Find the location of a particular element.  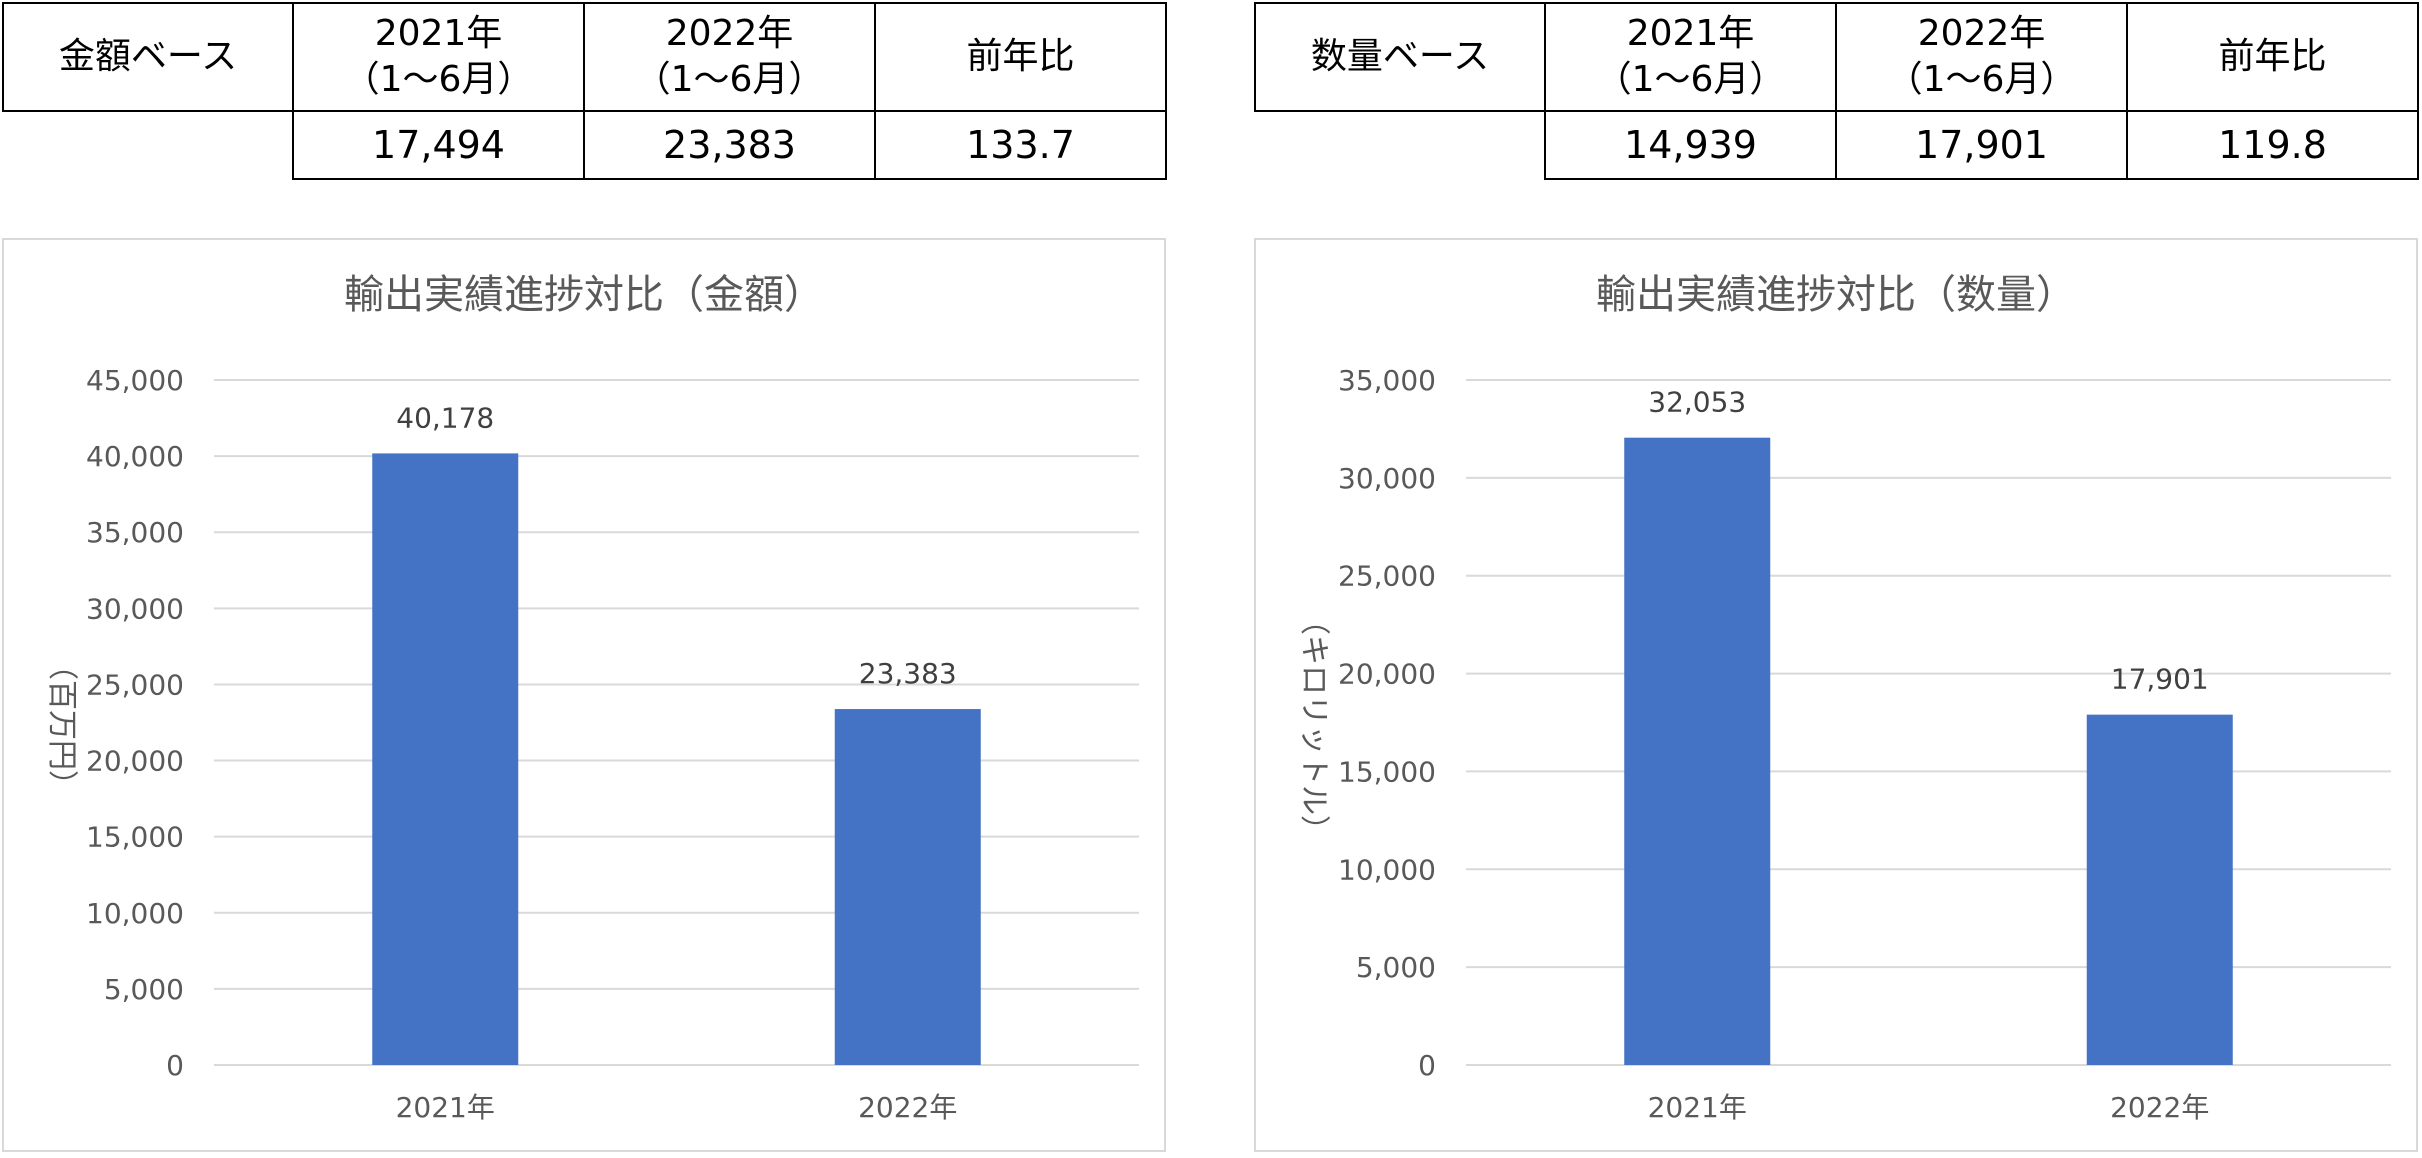

chart-title: 輸出実績進捗対比（金額） is located at coordinates (584, 295).